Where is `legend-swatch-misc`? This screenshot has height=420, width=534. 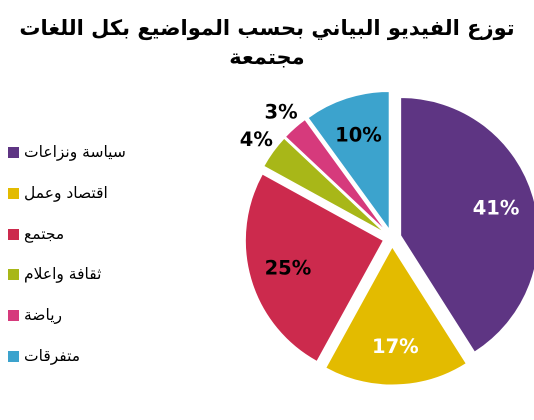 legend-swatch-misc is located at coordinates (13, 356).